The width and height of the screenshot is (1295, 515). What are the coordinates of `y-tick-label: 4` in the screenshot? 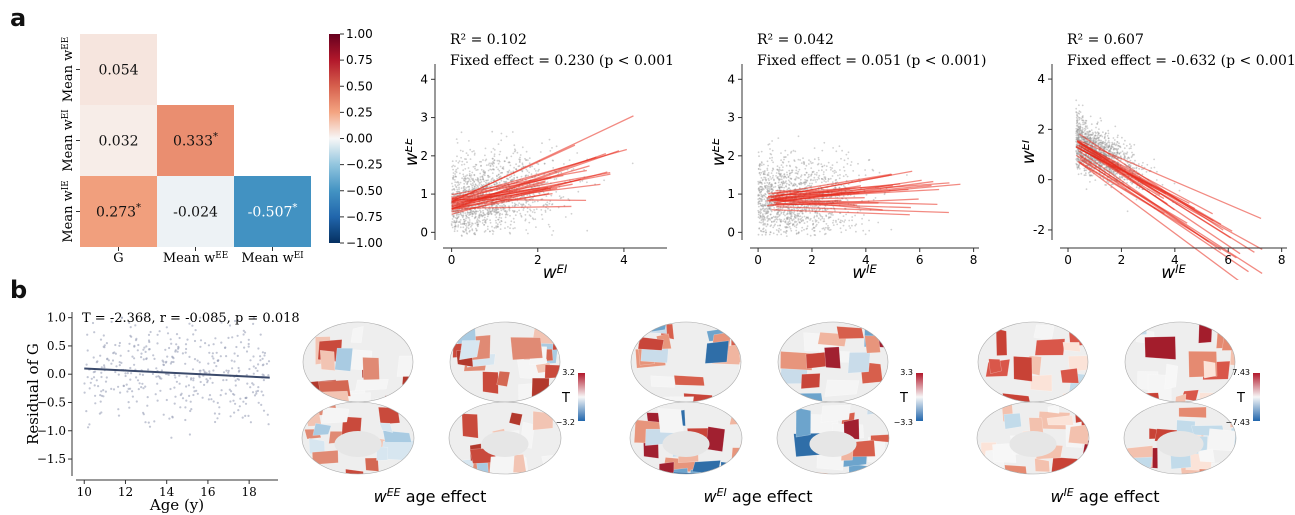 It's located at (731, 79).